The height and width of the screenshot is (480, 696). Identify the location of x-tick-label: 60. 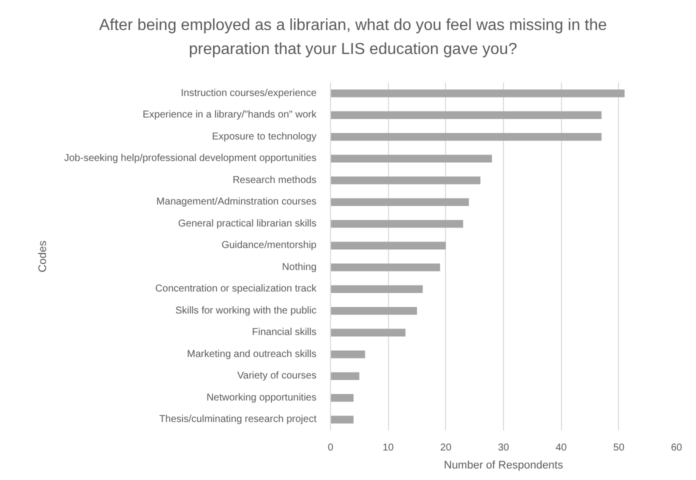
(676, 448).